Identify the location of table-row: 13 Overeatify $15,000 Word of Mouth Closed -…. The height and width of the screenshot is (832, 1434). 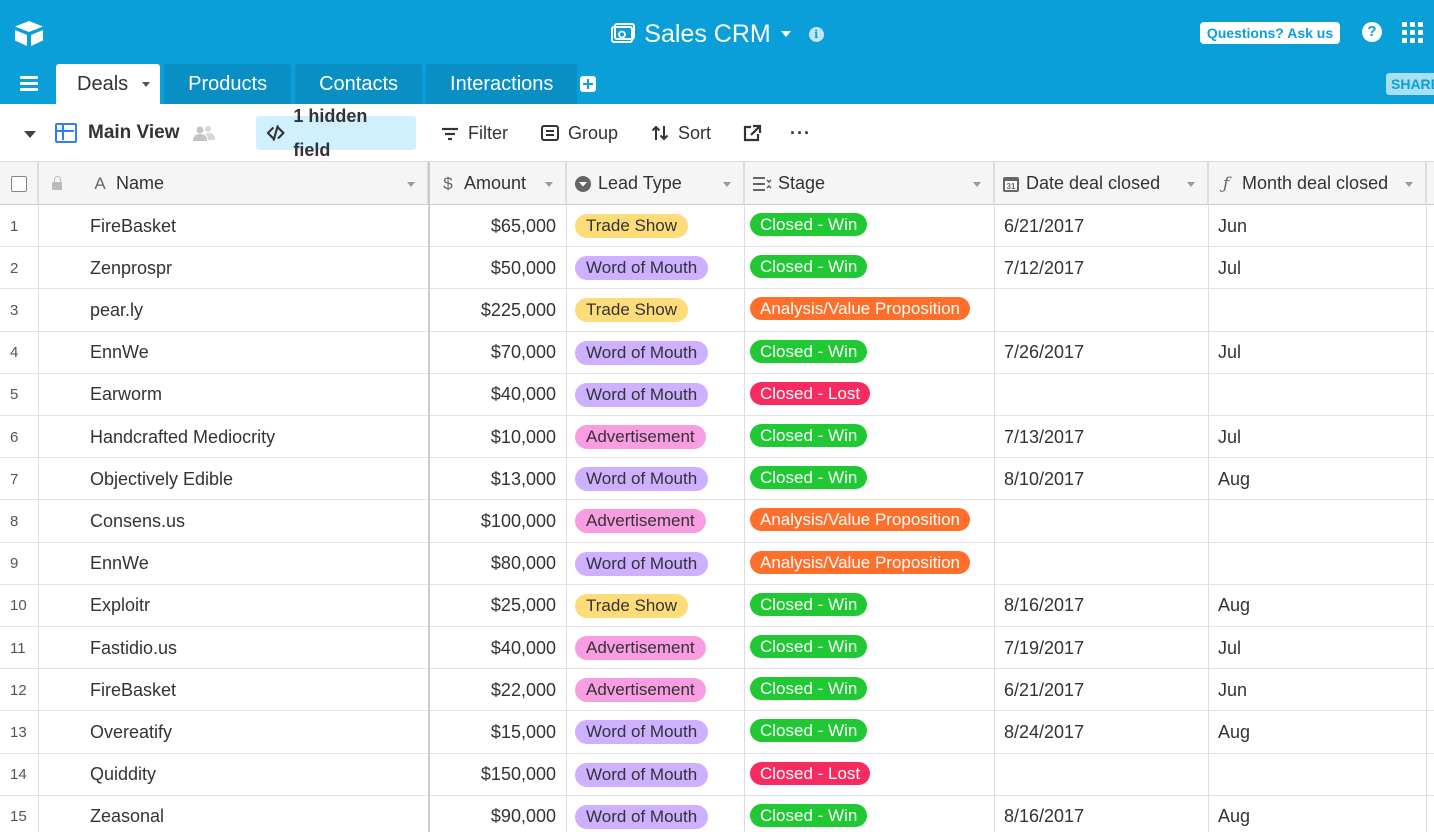
(717, 732).